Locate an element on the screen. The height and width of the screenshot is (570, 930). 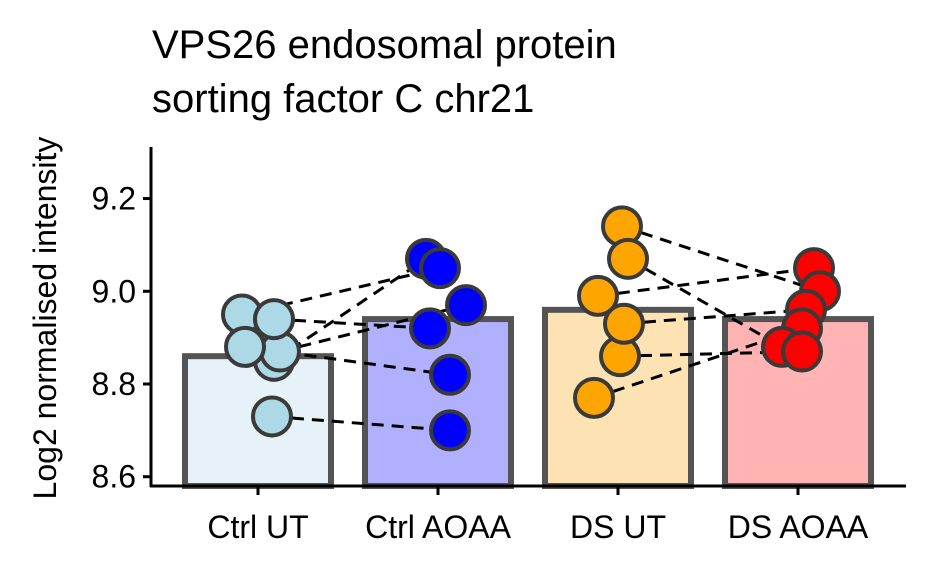
x-tick-label: DS AOAA is located at coordinates (798, 527).